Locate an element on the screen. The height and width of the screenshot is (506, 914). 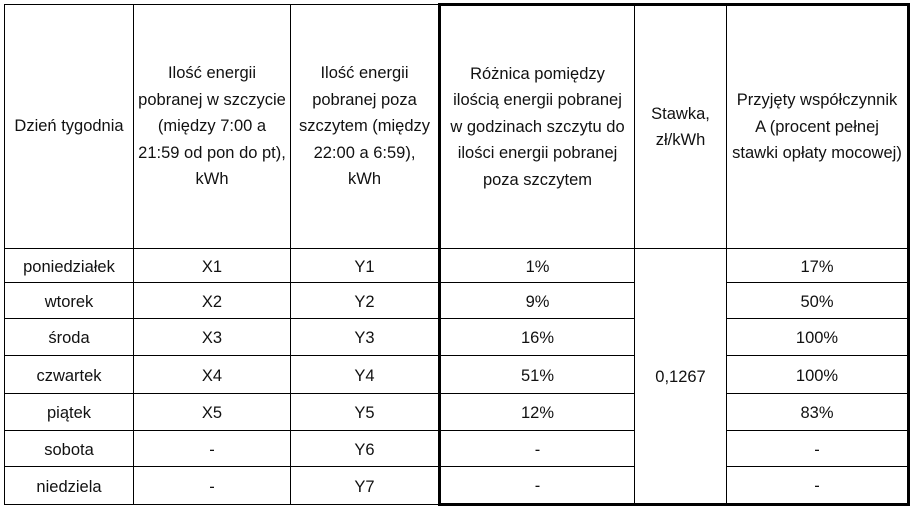
table-row: piątek X5 Y5 12% 83% is located at coordinates (457, 412).